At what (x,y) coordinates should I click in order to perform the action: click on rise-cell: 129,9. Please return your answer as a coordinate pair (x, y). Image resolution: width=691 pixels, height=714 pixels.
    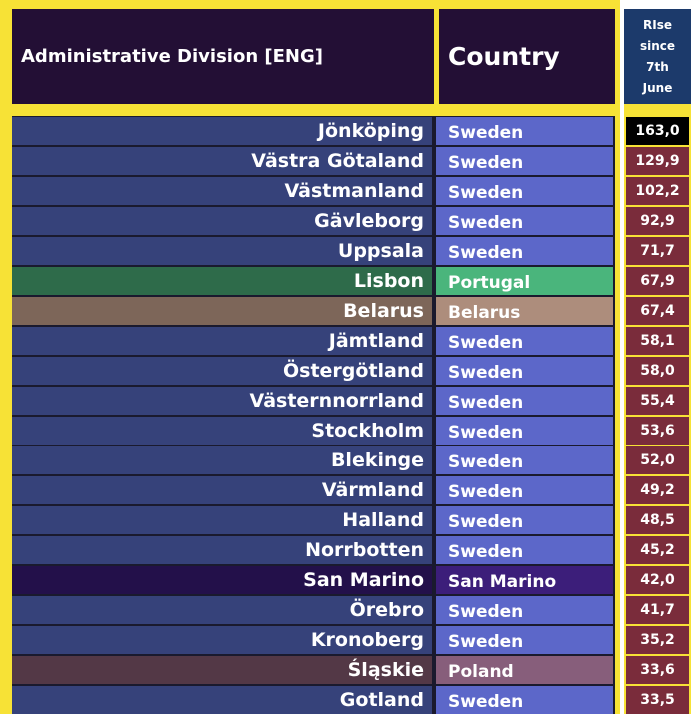
    Looking at the image, I should click on (657, 161).